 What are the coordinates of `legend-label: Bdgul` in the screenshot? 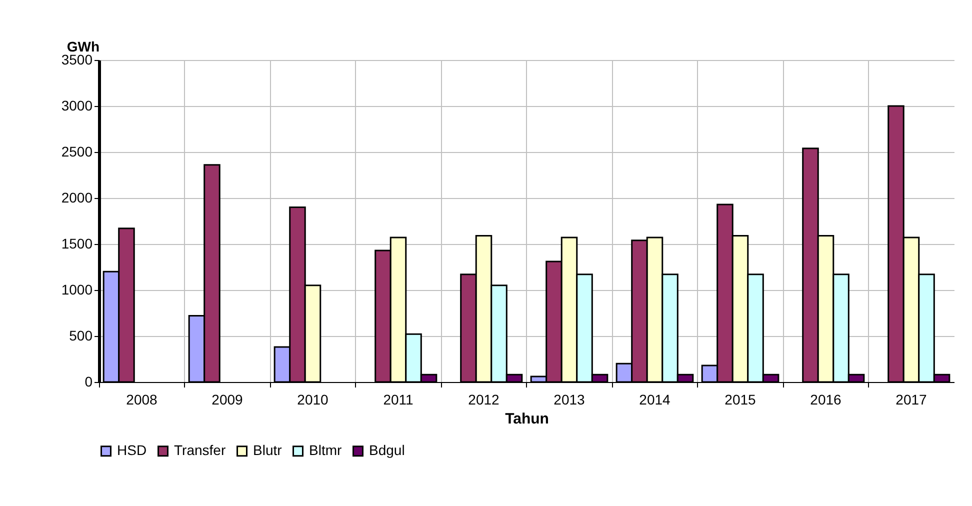 It's located at (387, 450).